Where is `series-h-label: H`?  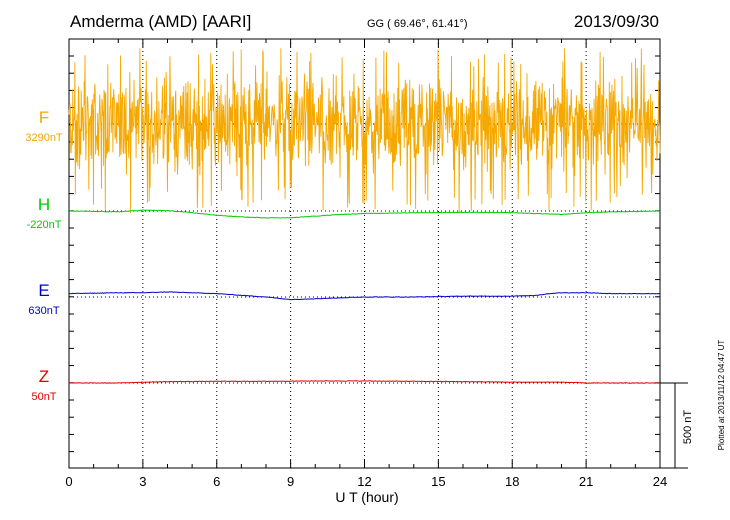 series-h-label: H is located at coordinates (44, 204).